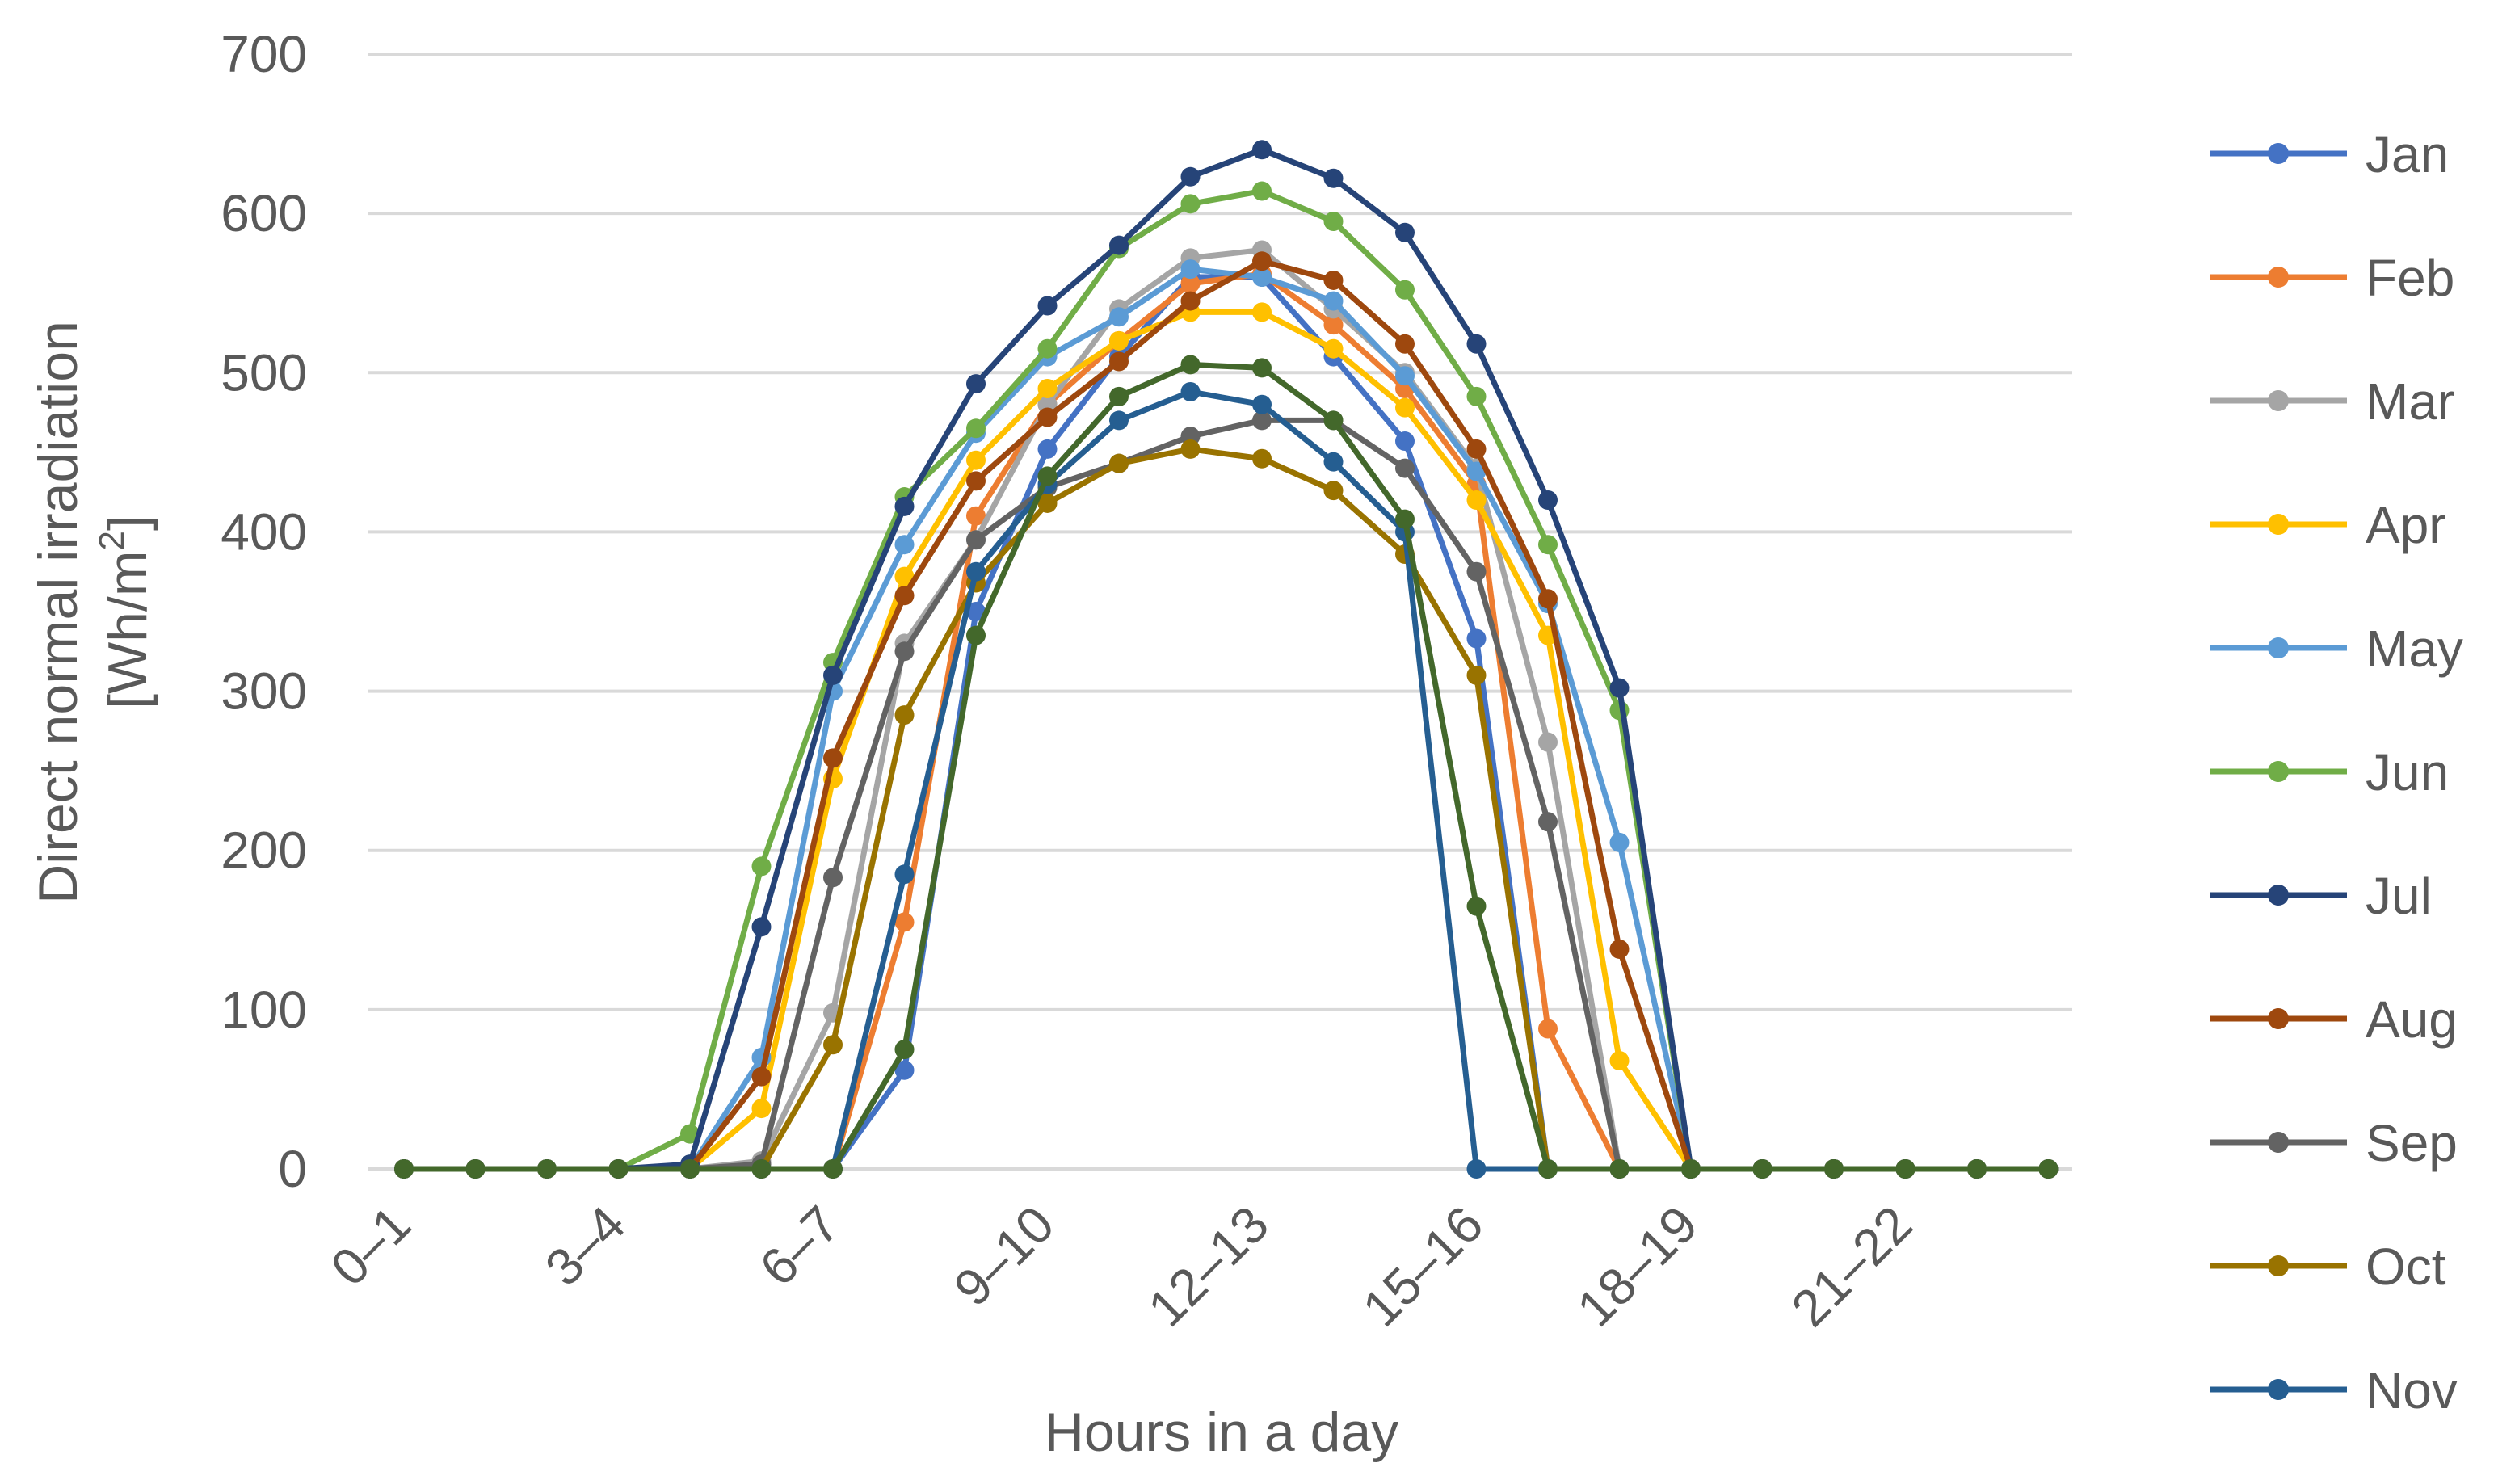 The image size is (2498, 1484). Describe the element at coordinates (1637, 1266) in the screenshot. I see `x-tick-label: 18–19` at that location.